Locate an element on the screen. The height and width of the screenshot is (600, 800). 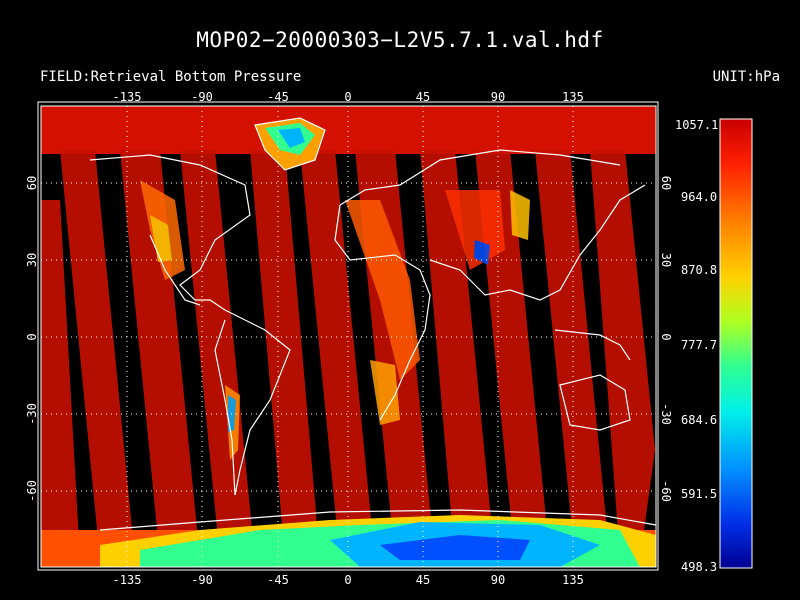
colorbar-tick-label: 777.7 is located at coordinates (699, 345).